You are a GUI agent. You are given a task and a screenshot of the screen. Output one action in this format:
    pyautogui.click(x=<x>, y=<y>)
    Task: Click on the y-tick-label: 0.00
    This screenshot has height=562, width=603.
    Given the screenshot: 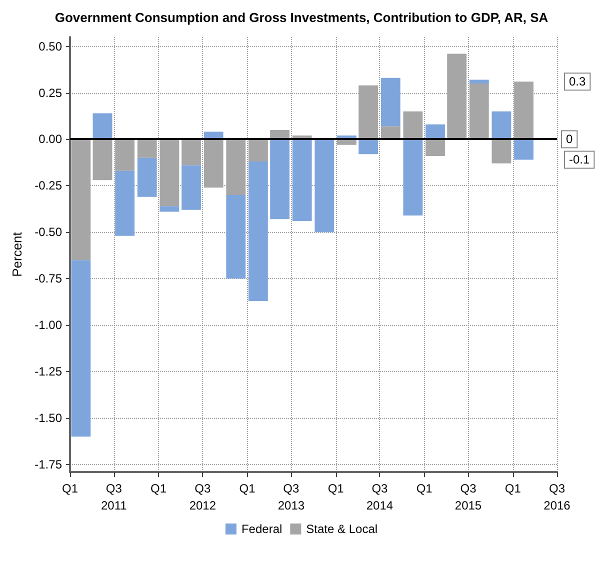 What is the action you would take?
    pyautogui.click(x=50, y=139)
    